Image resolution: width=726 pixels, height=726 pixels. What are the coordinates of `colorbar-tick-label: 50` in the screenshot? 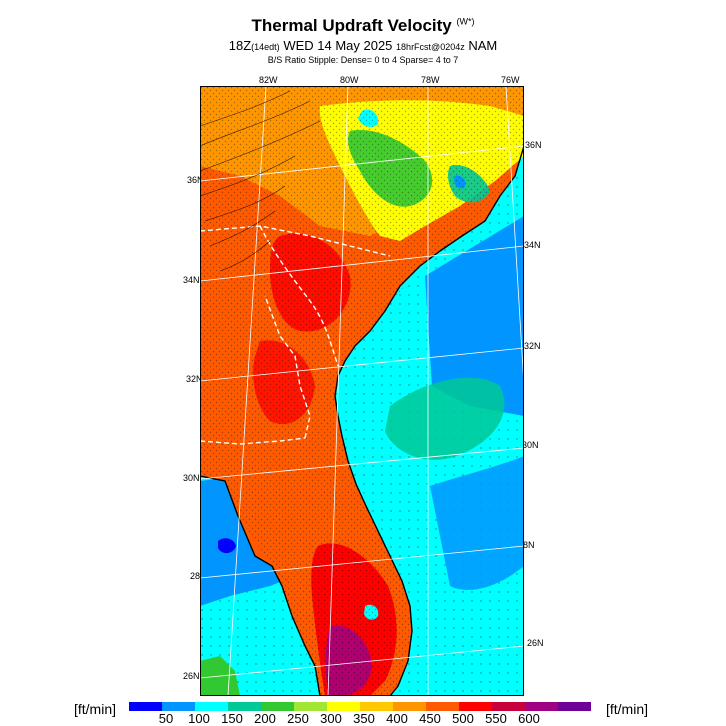 It's located at (166, 718).